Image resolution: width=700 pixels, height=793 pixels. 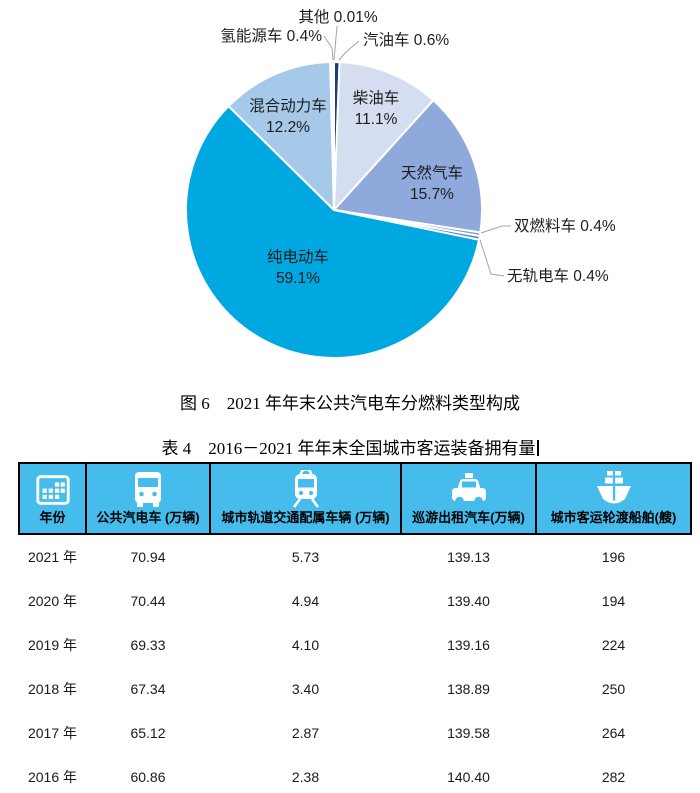 I want to click on leader-line-hydrogen, so click(x=328, y=48).